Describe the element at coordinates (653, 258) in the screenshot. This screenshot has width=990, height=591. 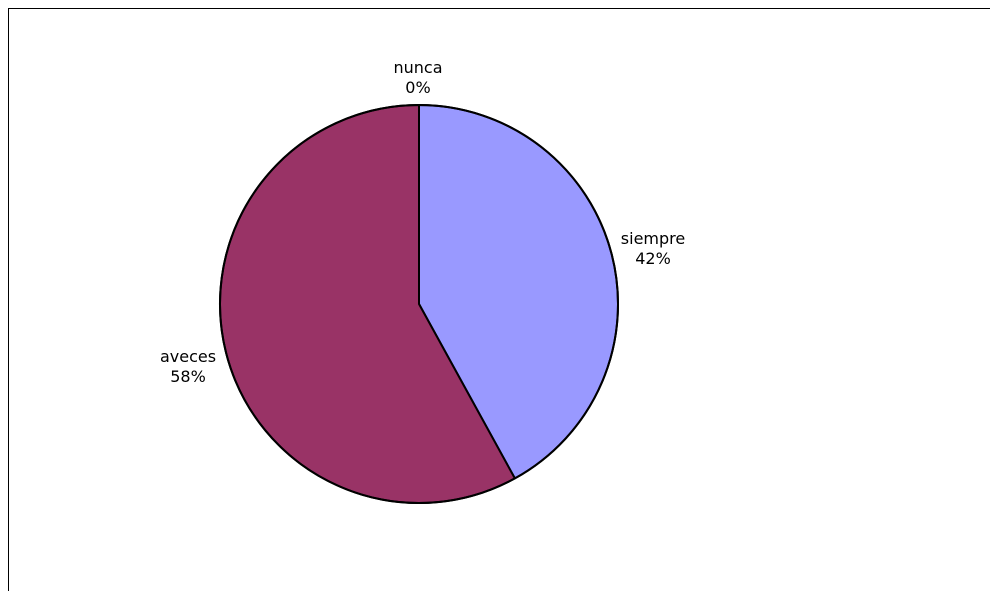
I see `slice-percent-siempre: 42%` at that location.